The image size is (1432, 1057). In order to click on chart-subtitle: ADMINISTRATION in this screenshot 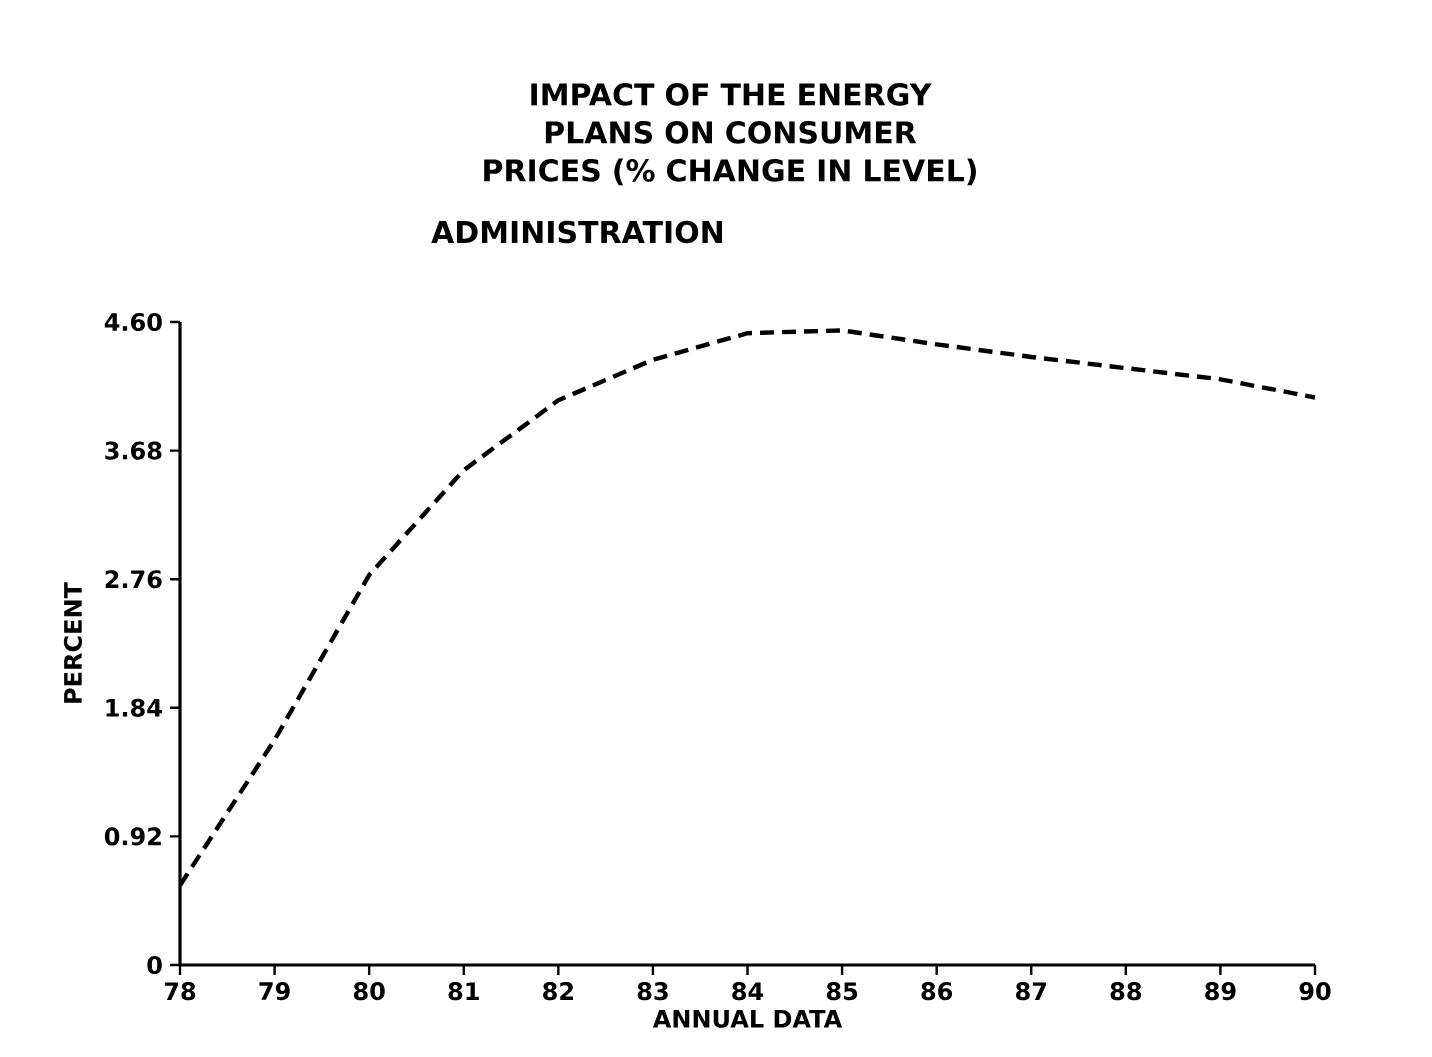, I will do `click(576, 232)`.